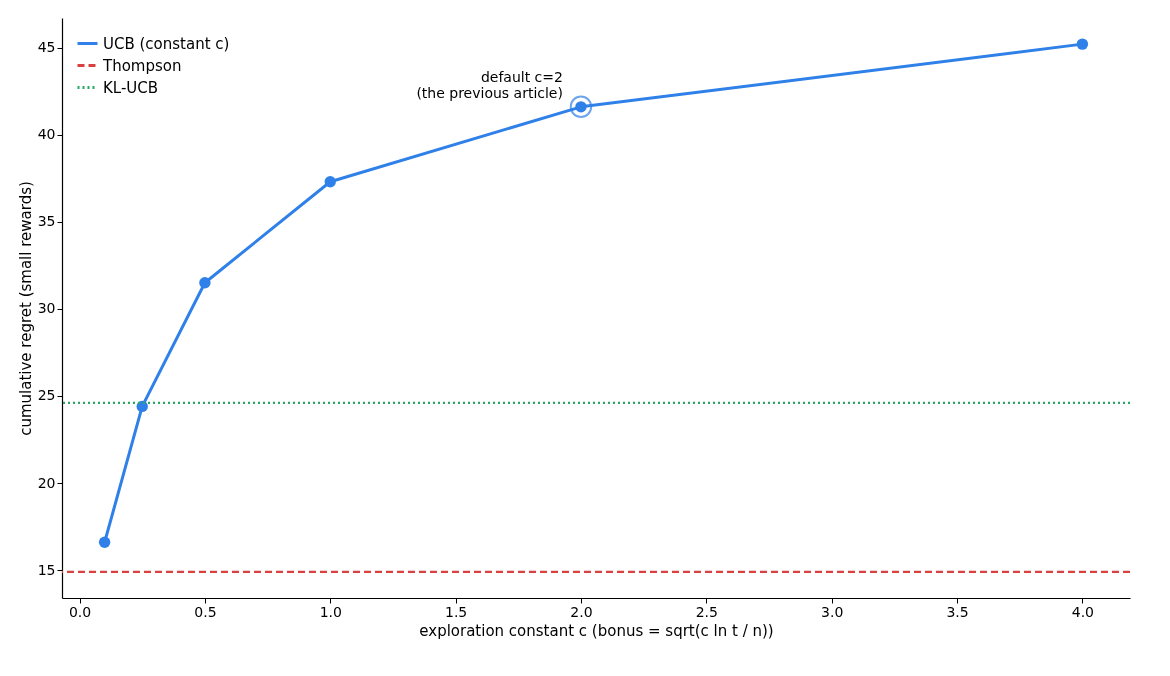 This screenshot has width=1170, height=676. Describe the element at coordinates (25, 308) in the screenshot. I see `y-axis-title: cumulative regret (small rewards)` at that location.